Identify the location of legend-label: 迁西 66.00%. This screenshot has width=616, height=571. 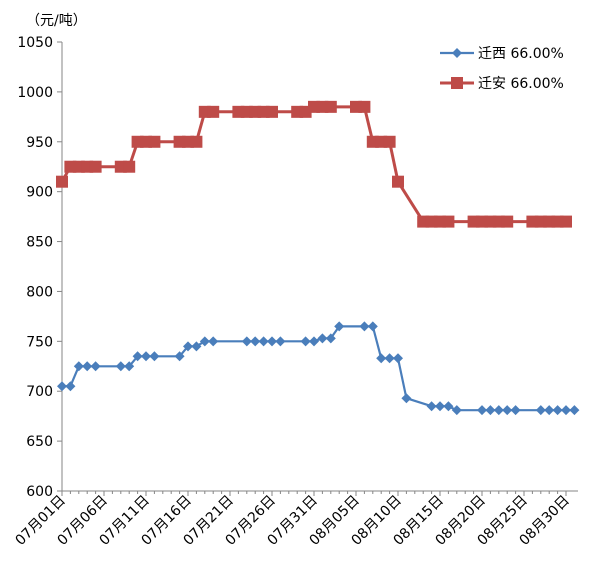
(521, 54).